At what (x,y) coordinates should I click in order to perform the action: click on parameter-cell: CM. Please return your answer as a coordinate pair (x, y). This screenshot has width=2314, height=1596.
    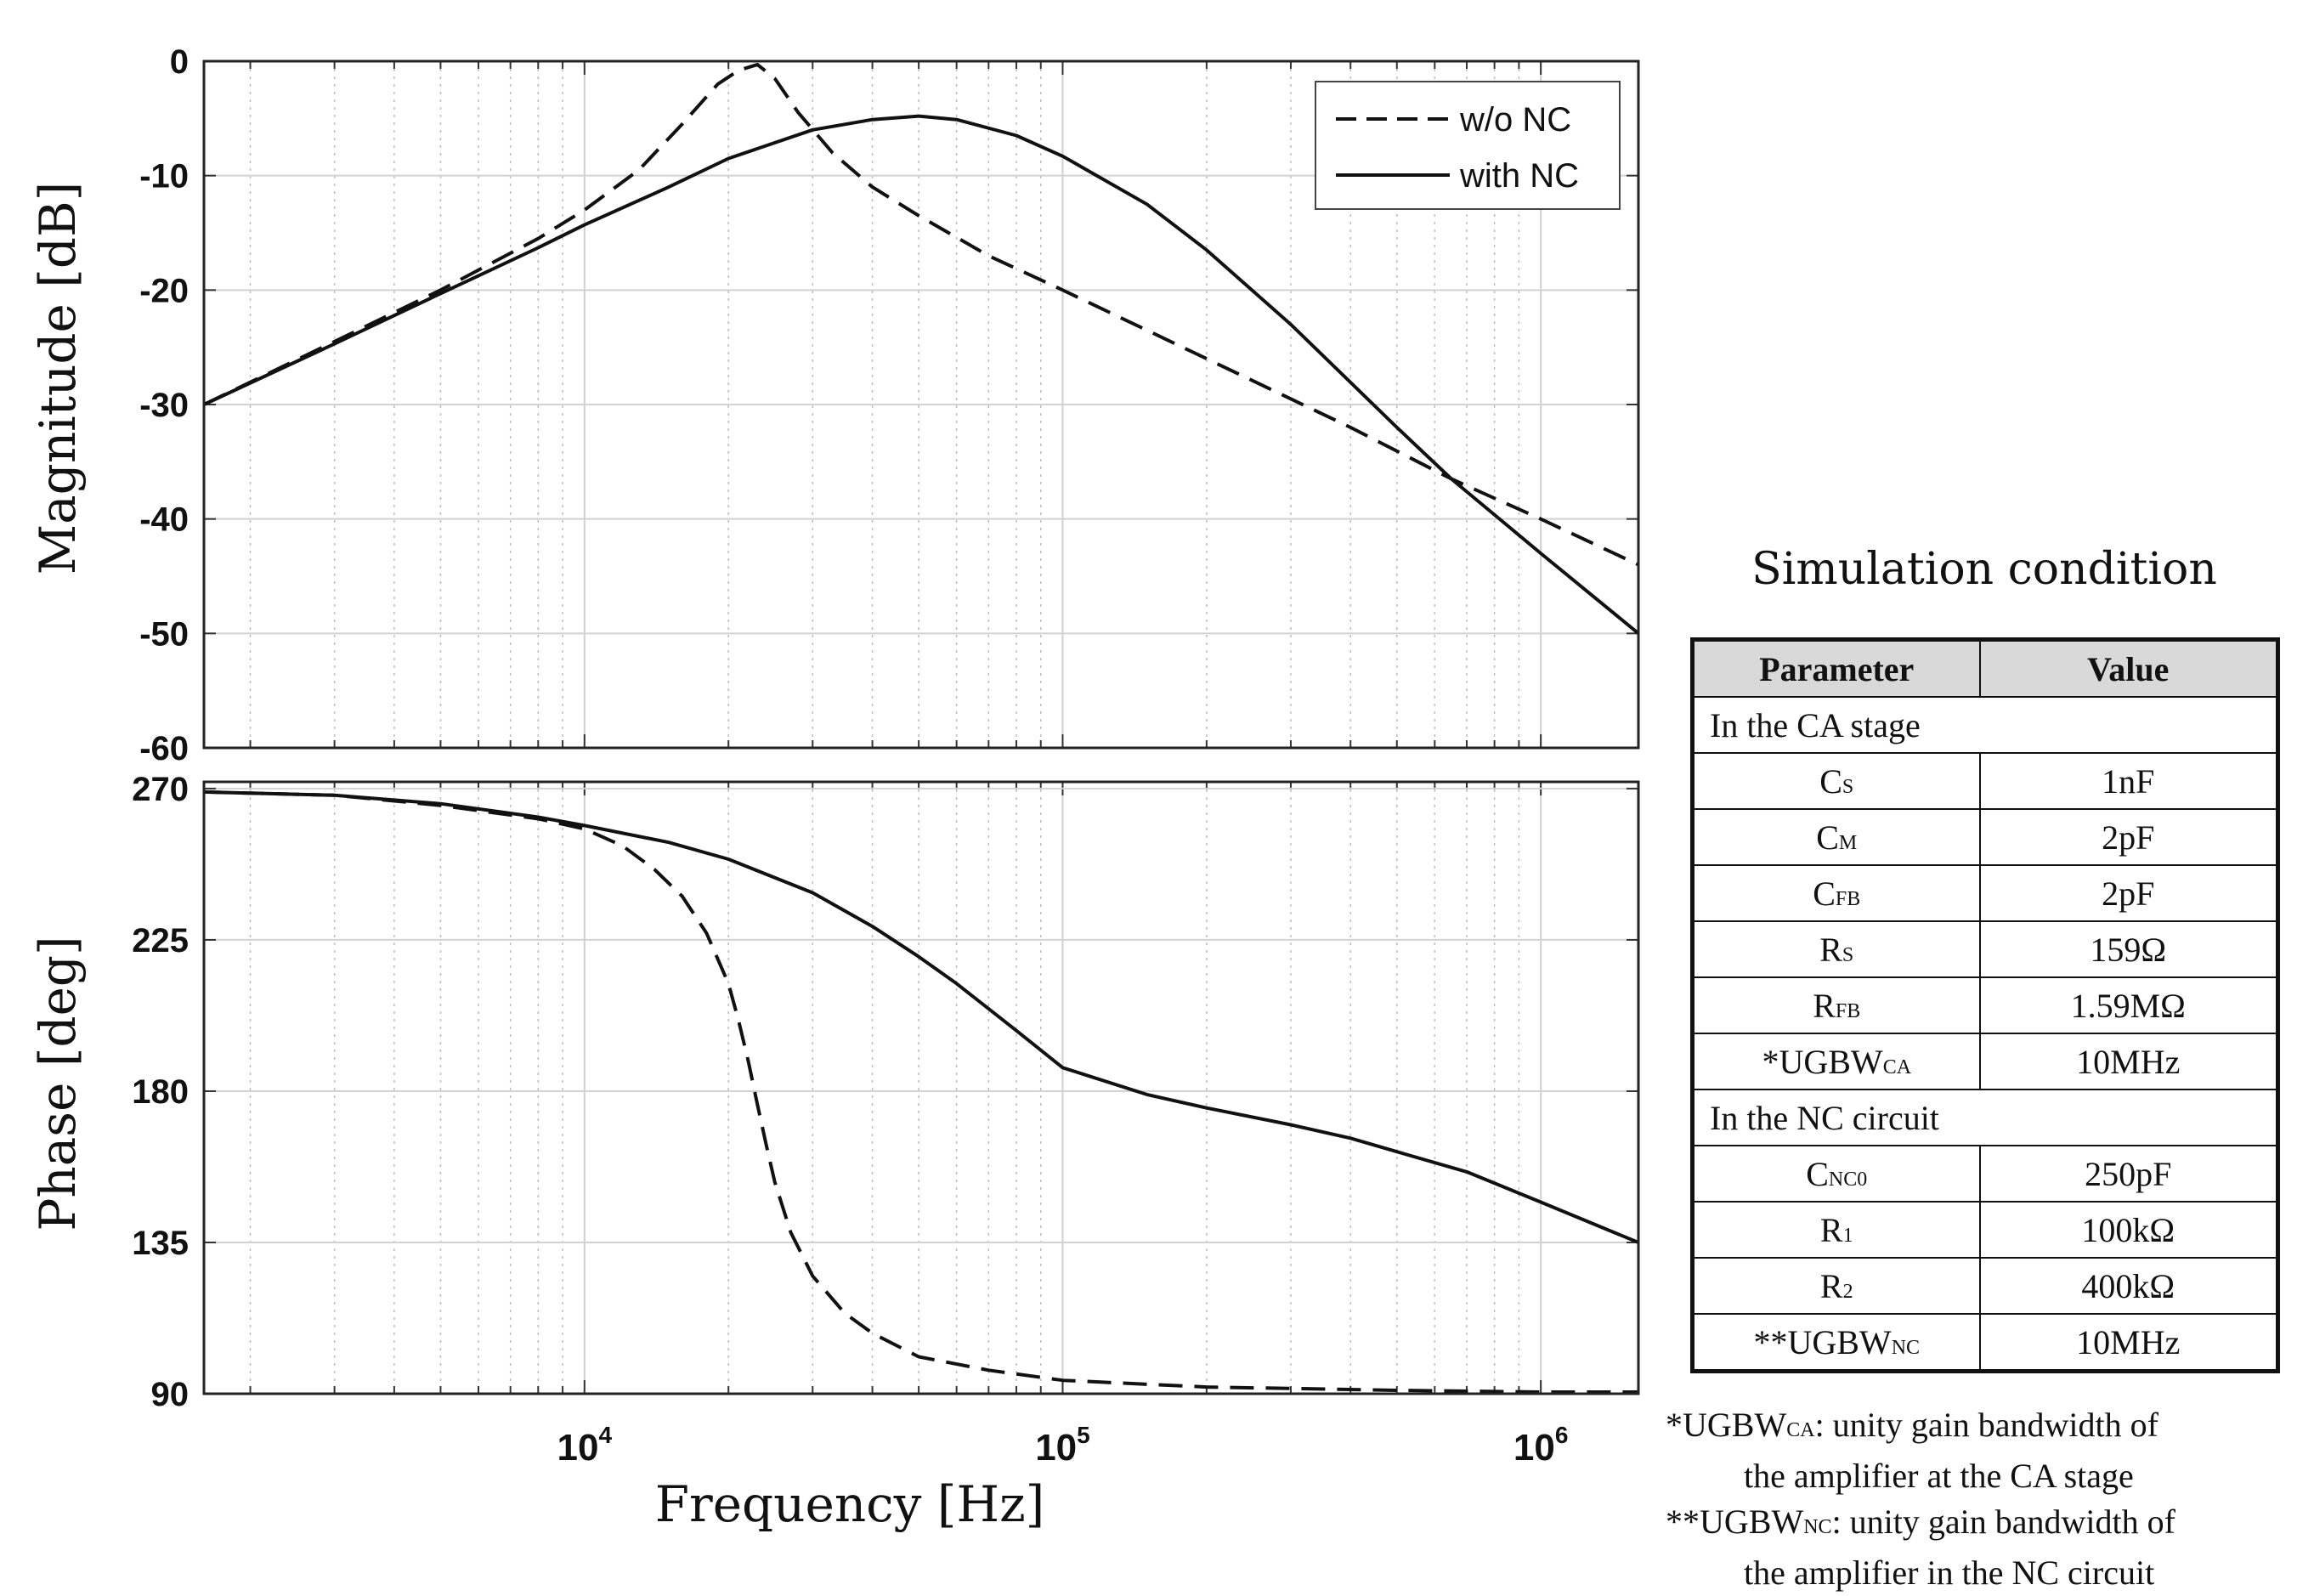
    Looking at the image, I should click on (1836, 837).